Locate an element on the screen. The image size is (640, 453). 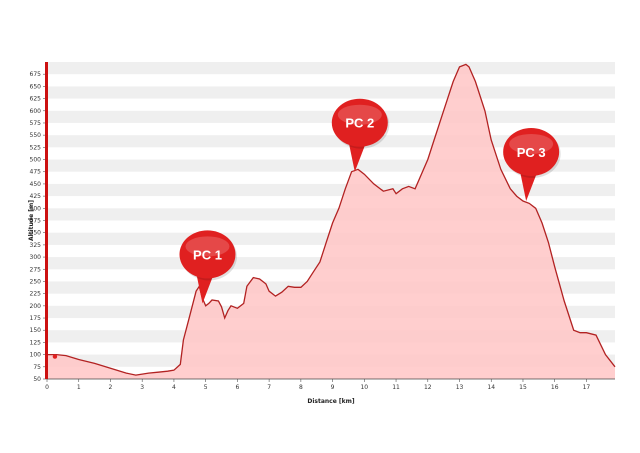
y-axis-title: Altitude [m] is located at coordinates (31, 220).